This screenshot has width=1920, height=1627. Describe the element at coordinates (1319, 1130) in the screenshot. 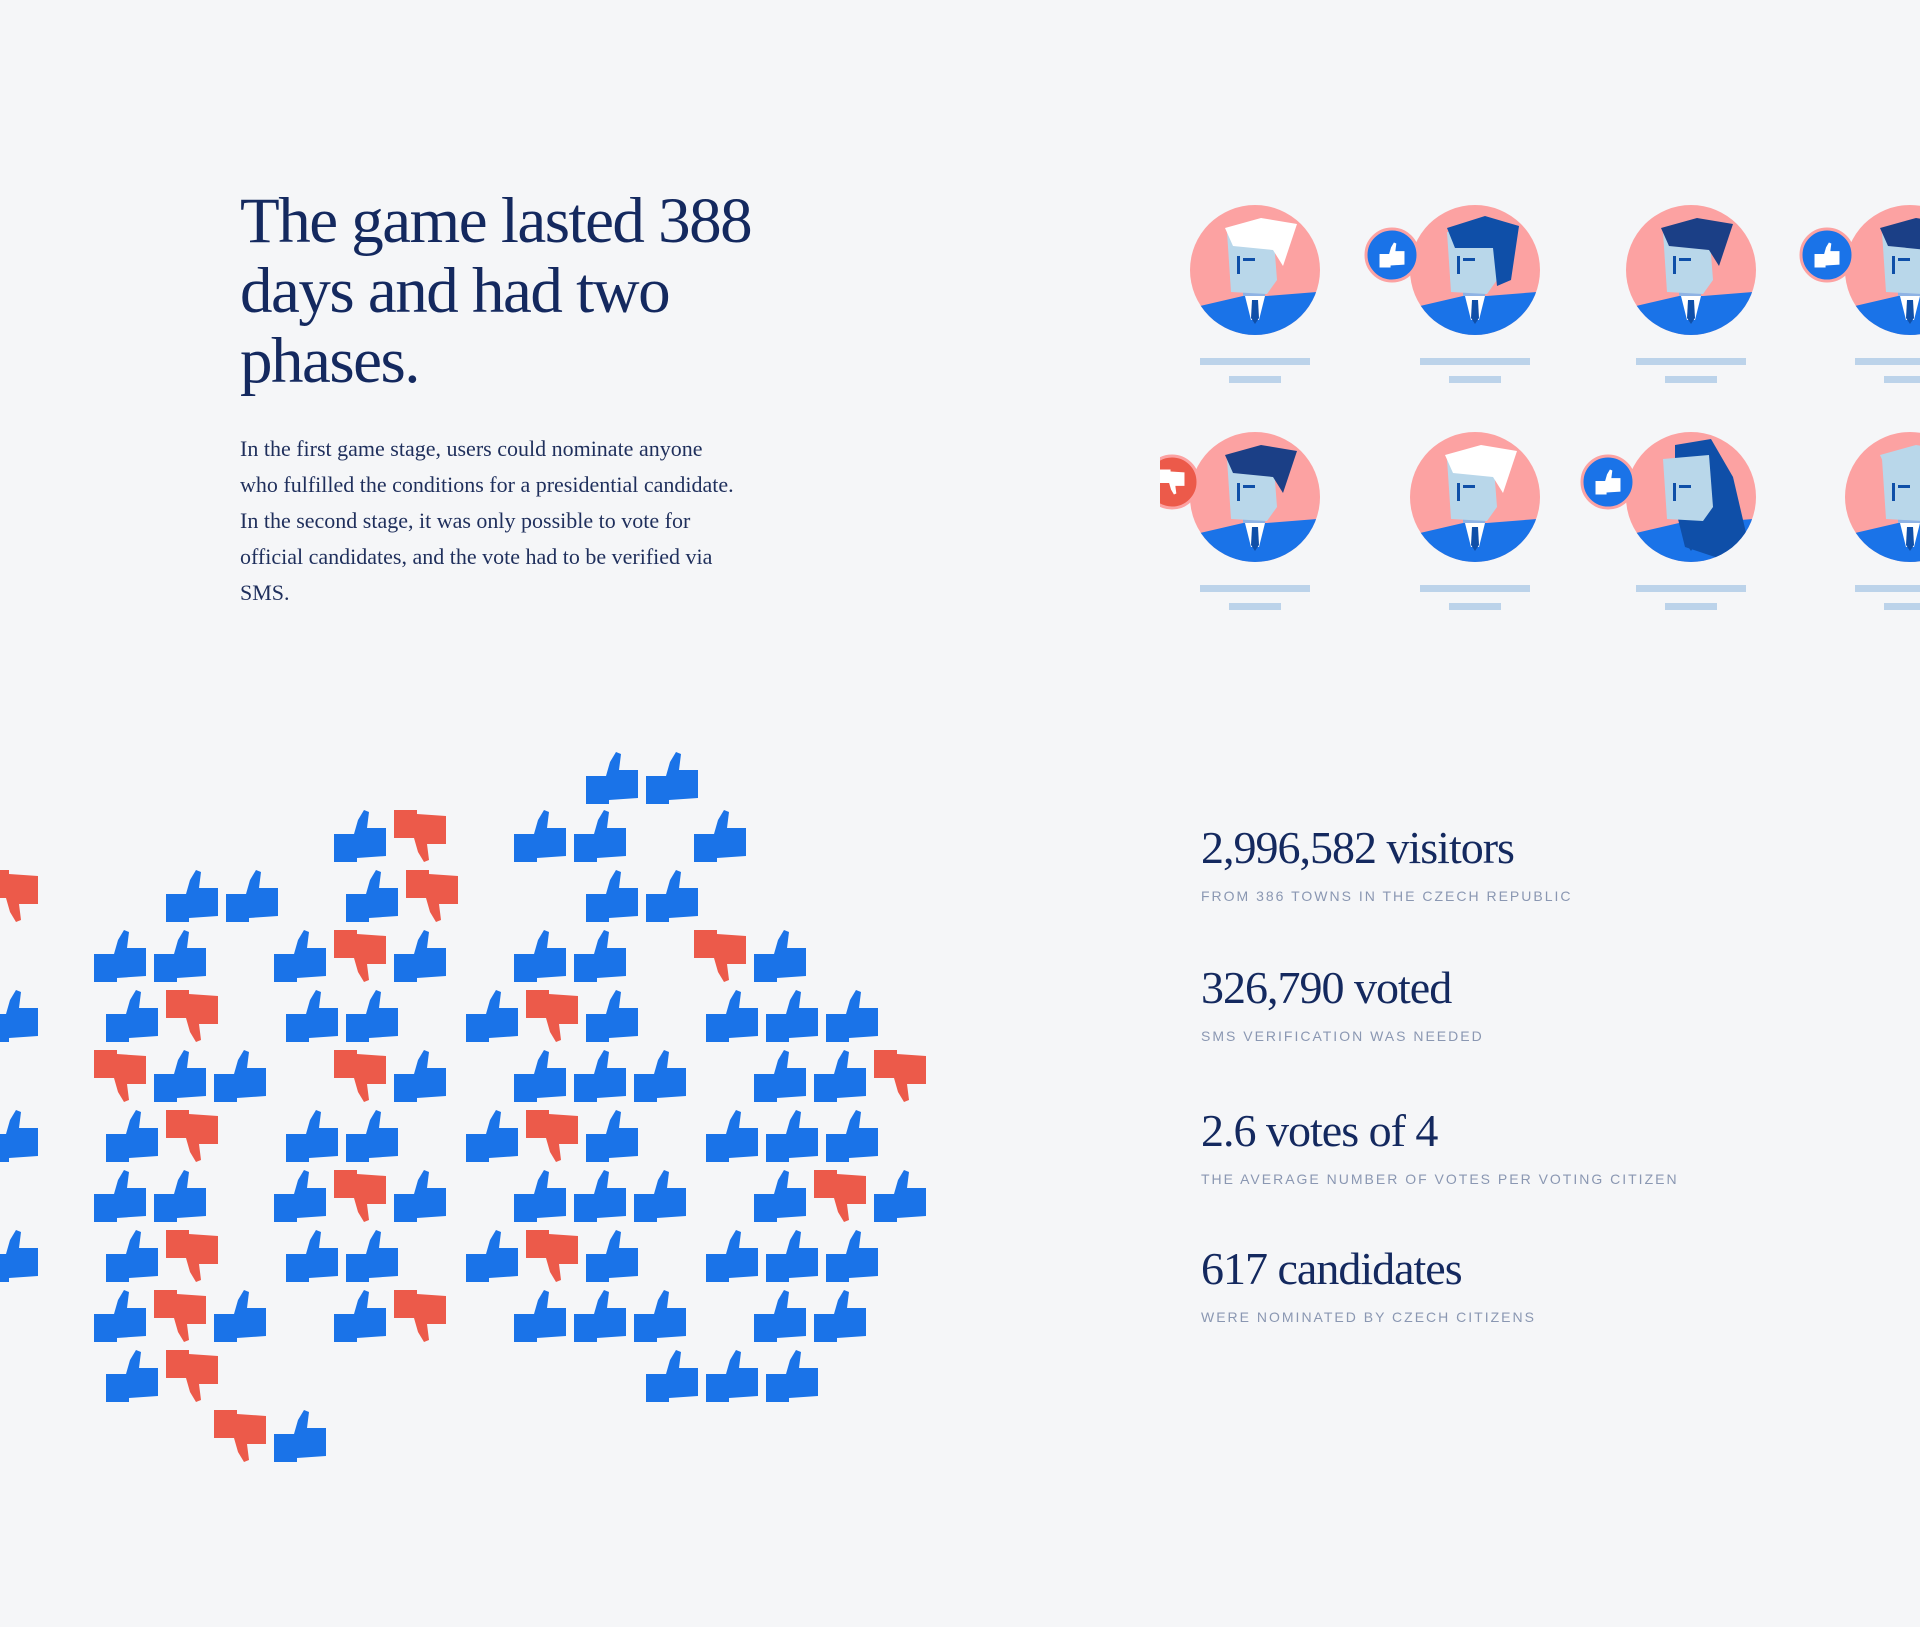

I see `stat-value: 2.6 votes of 4` at that location.